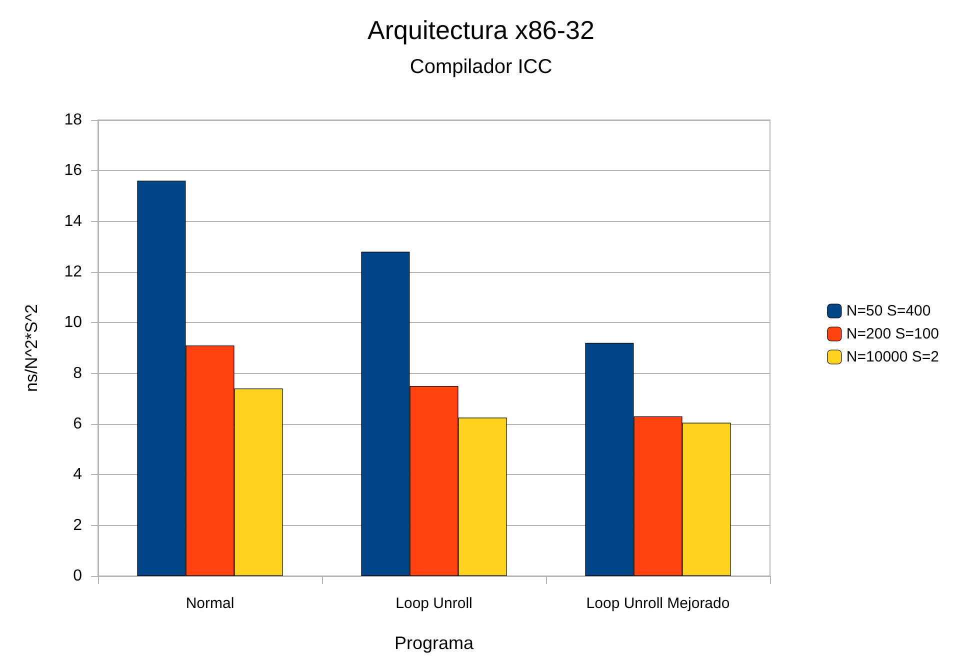  What do you see at coordinates (73, 120) in the screenshot?
I see `y-tick-label: 18` at bounding box center [73, 120].